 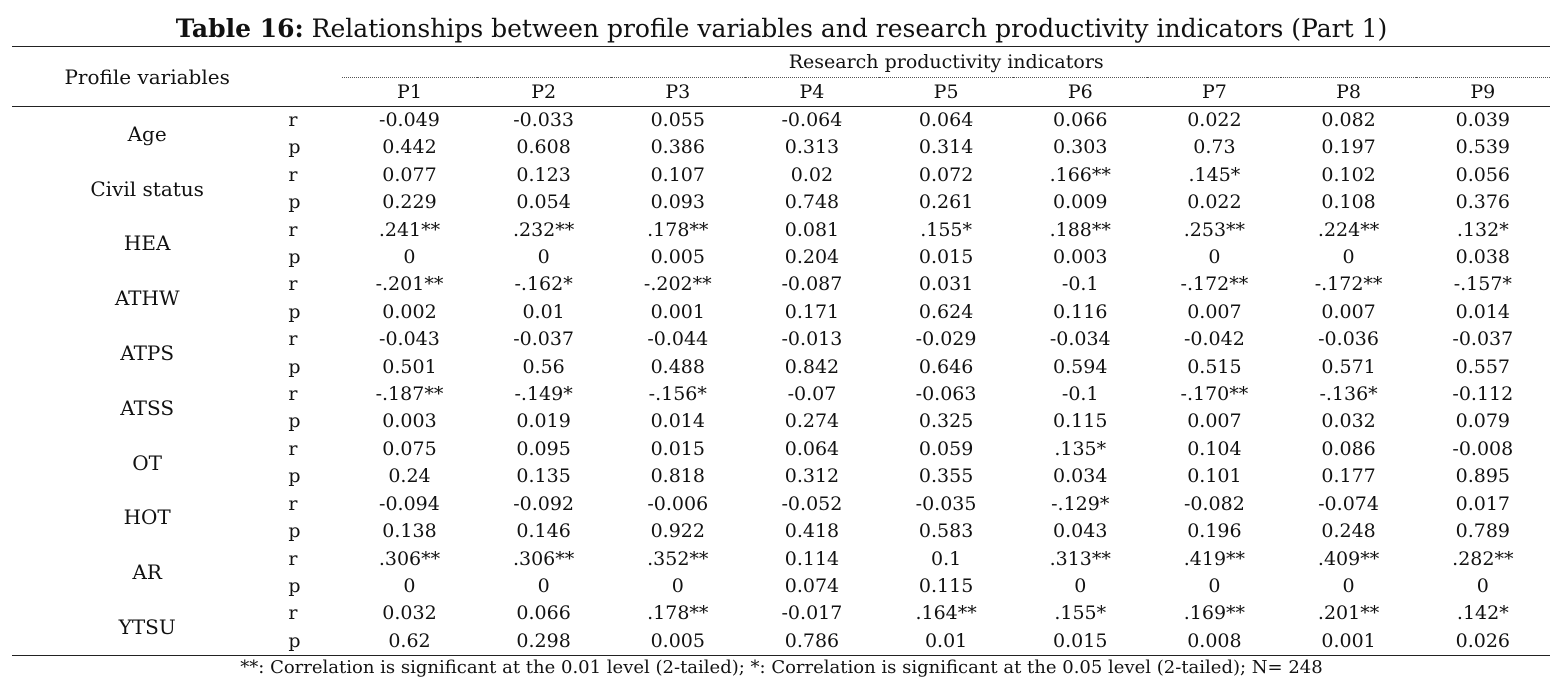 I want to click on cell-p-p2: 0.298, so click(x=543, y=642).